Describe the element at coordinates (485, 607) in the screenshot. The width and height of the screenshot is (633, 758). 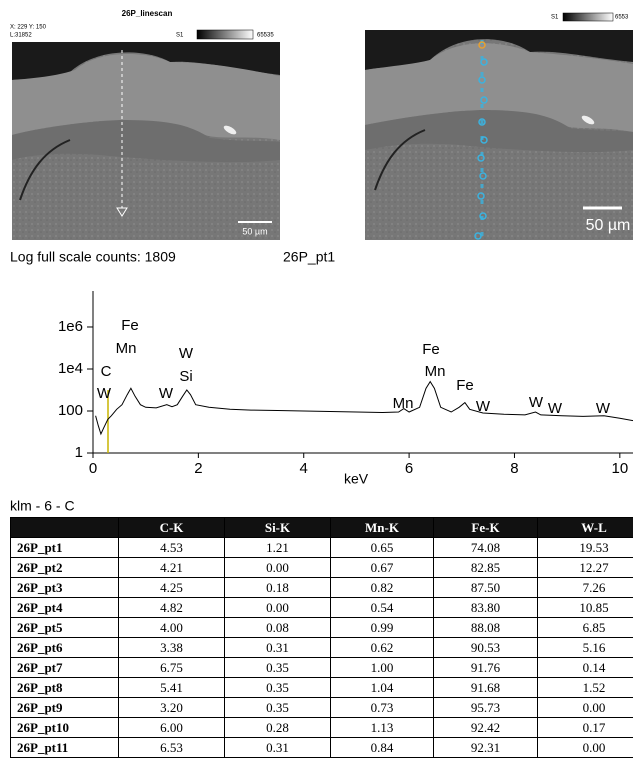
I see `table-cell: 83.80` at that location.